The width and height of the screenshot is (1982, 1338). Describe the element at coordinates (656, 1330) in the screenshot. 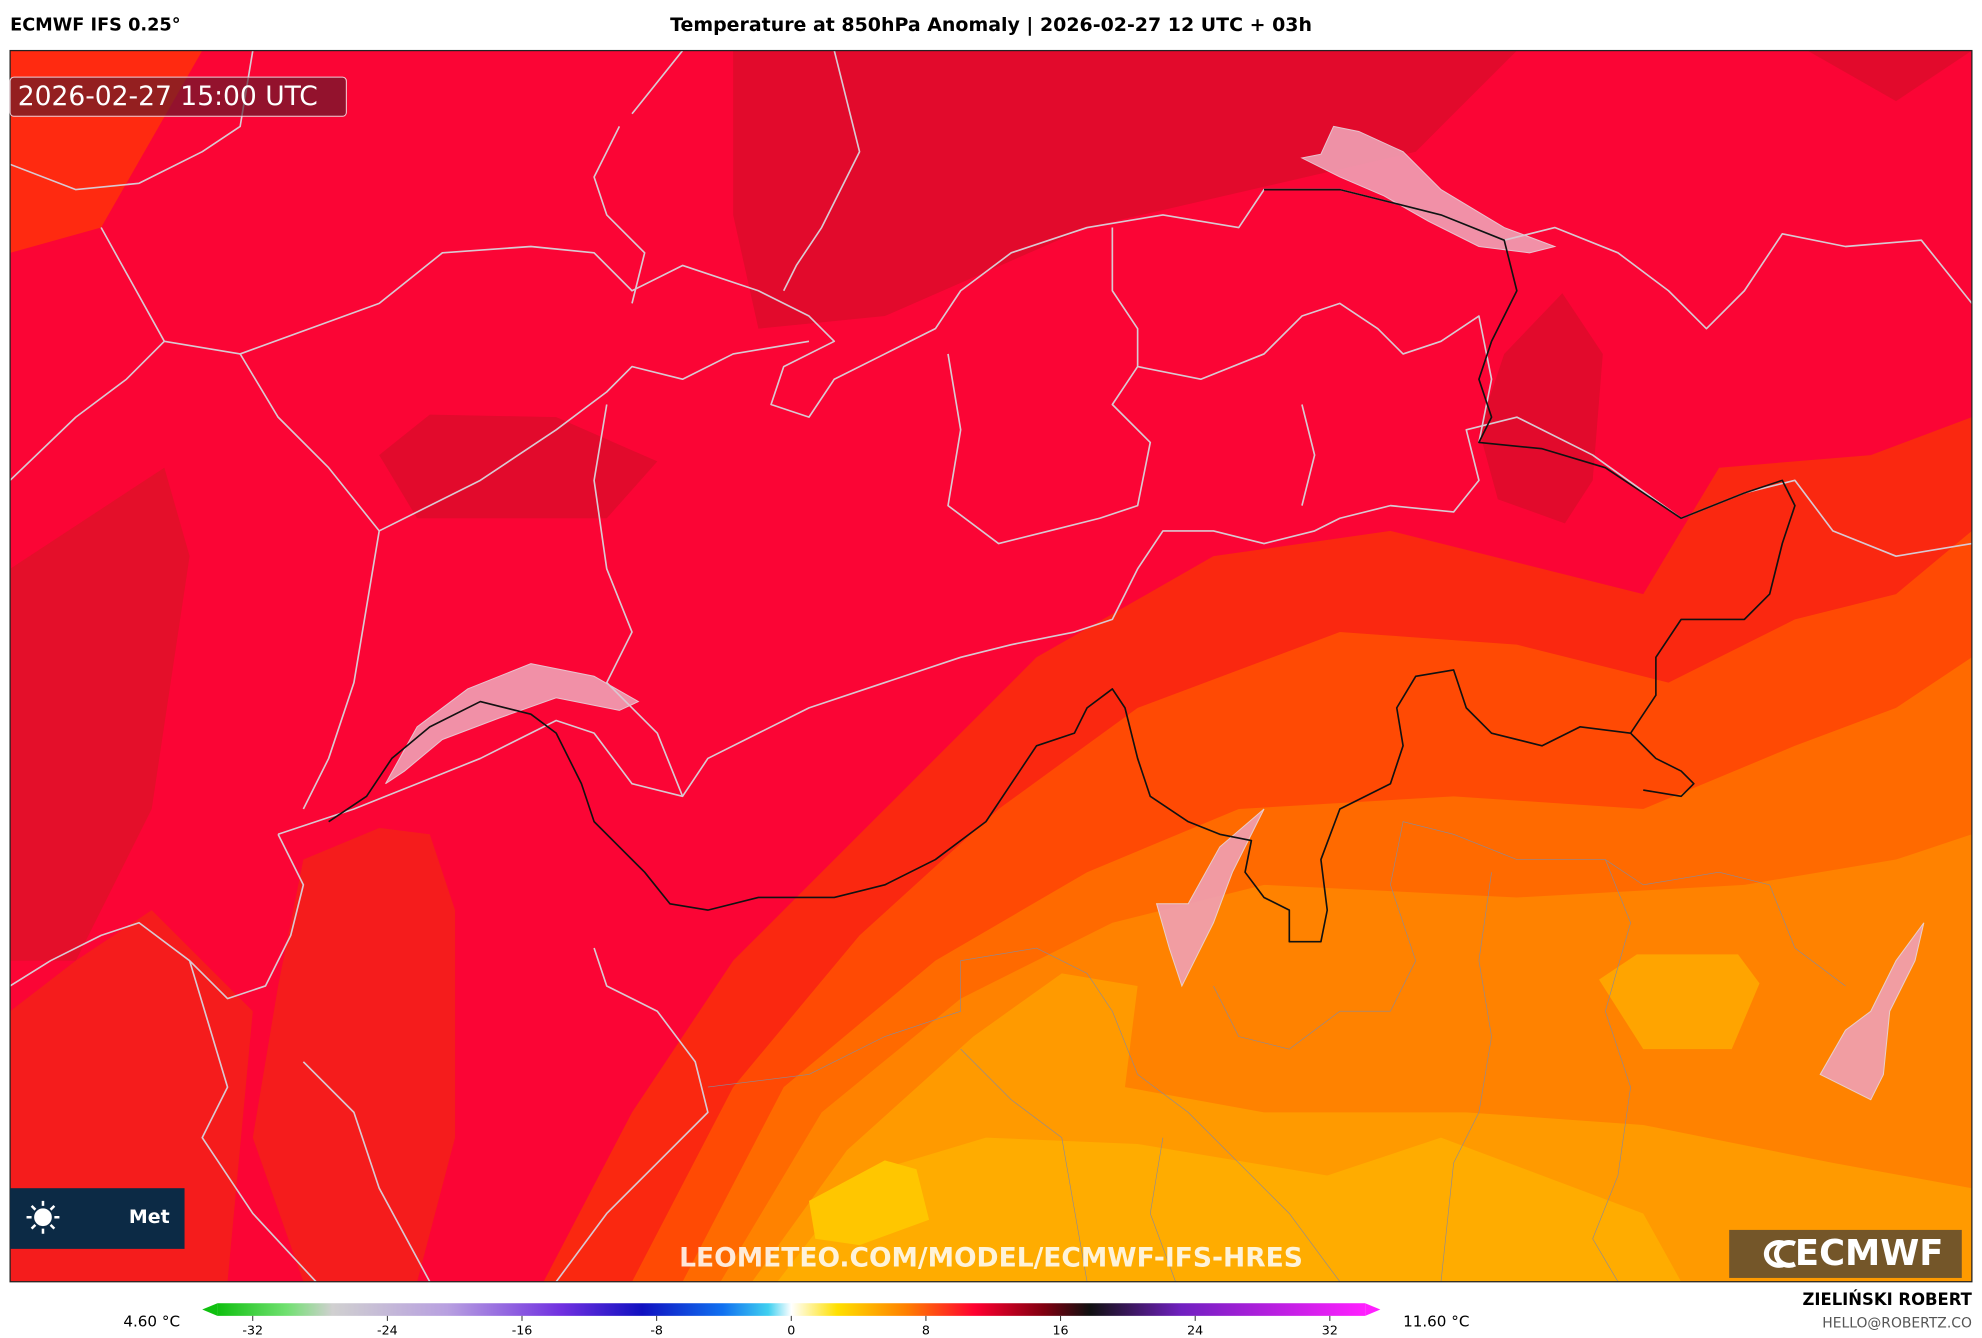

I see `colorbar-tick-label: -8` at that location.